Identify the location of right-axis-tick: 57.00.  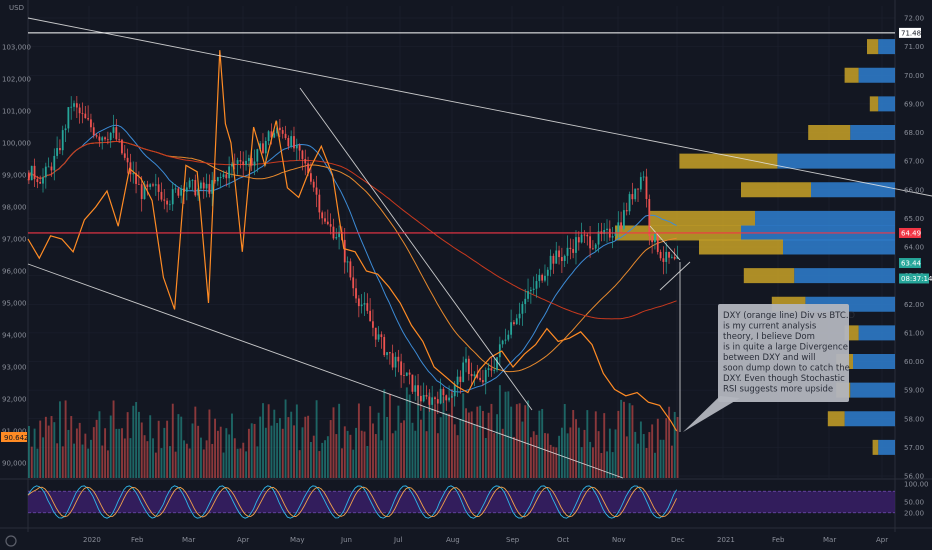
(914, 448).